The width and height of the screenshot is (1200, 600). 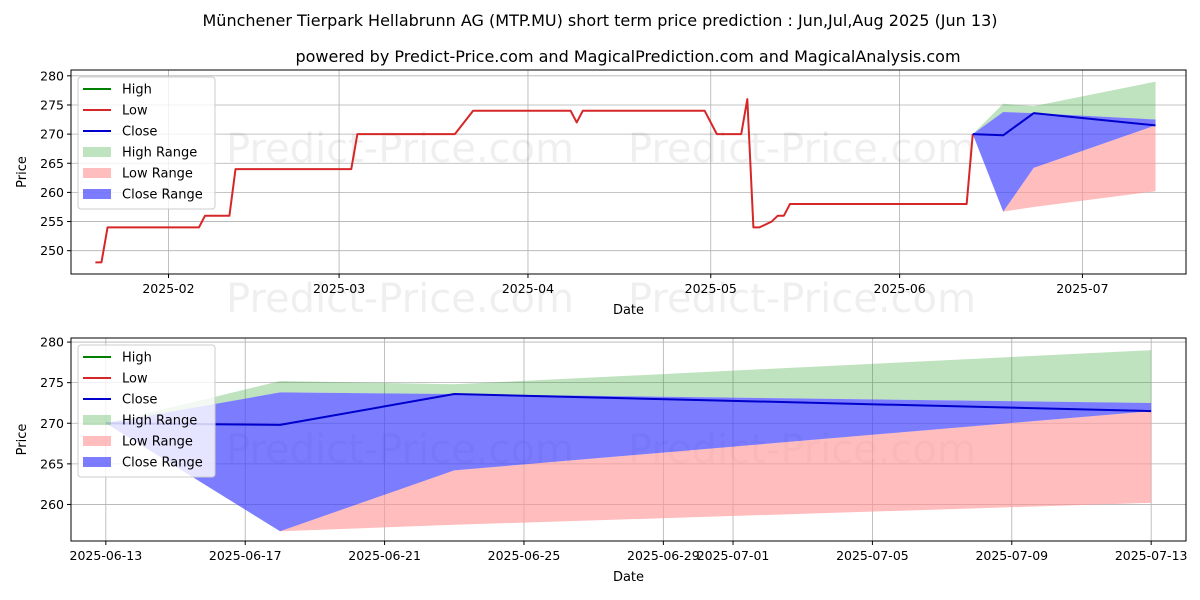 I want to click on low-range-band, so click(x=1064, y=168).